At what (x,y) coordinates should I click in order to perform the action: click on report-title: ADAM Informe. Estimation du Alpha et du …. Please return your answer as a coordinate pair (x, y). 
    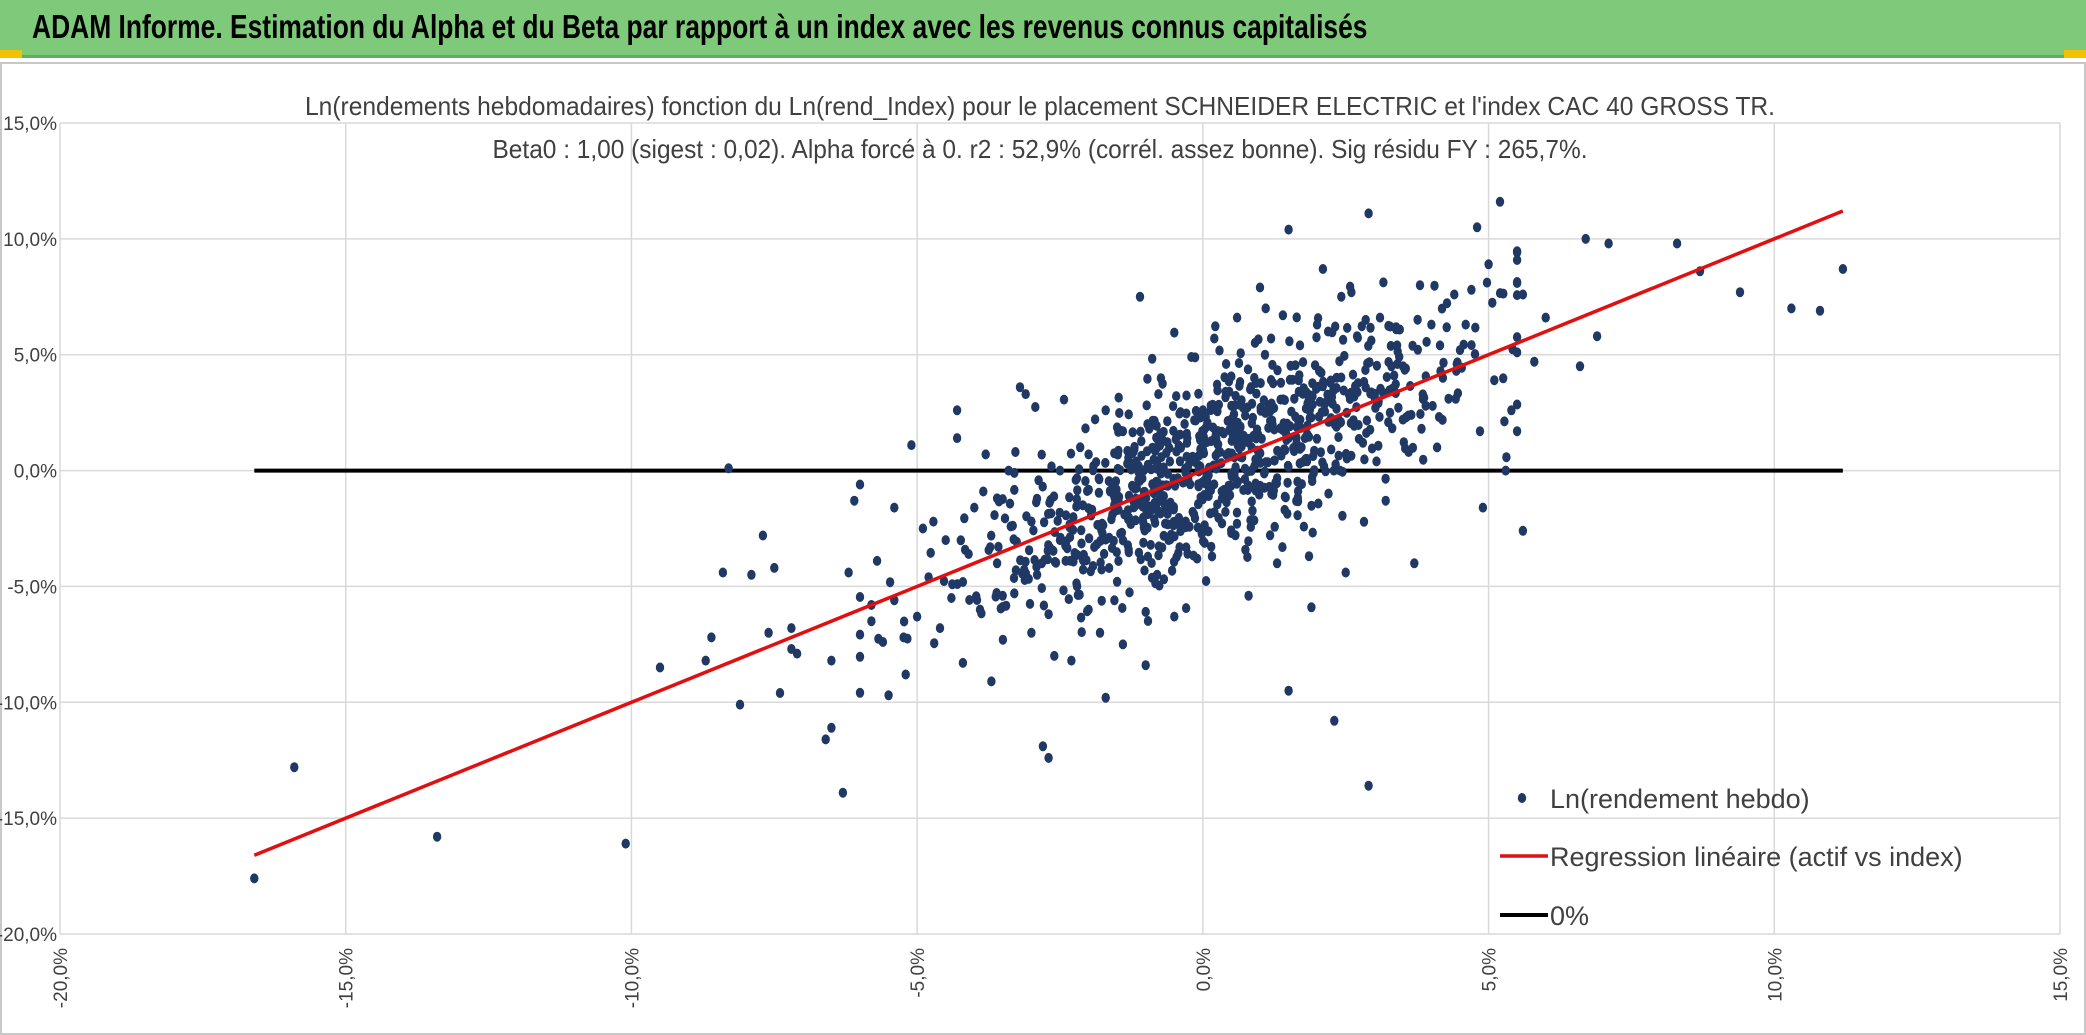
    Looking at the image, I should click on (700, 26).